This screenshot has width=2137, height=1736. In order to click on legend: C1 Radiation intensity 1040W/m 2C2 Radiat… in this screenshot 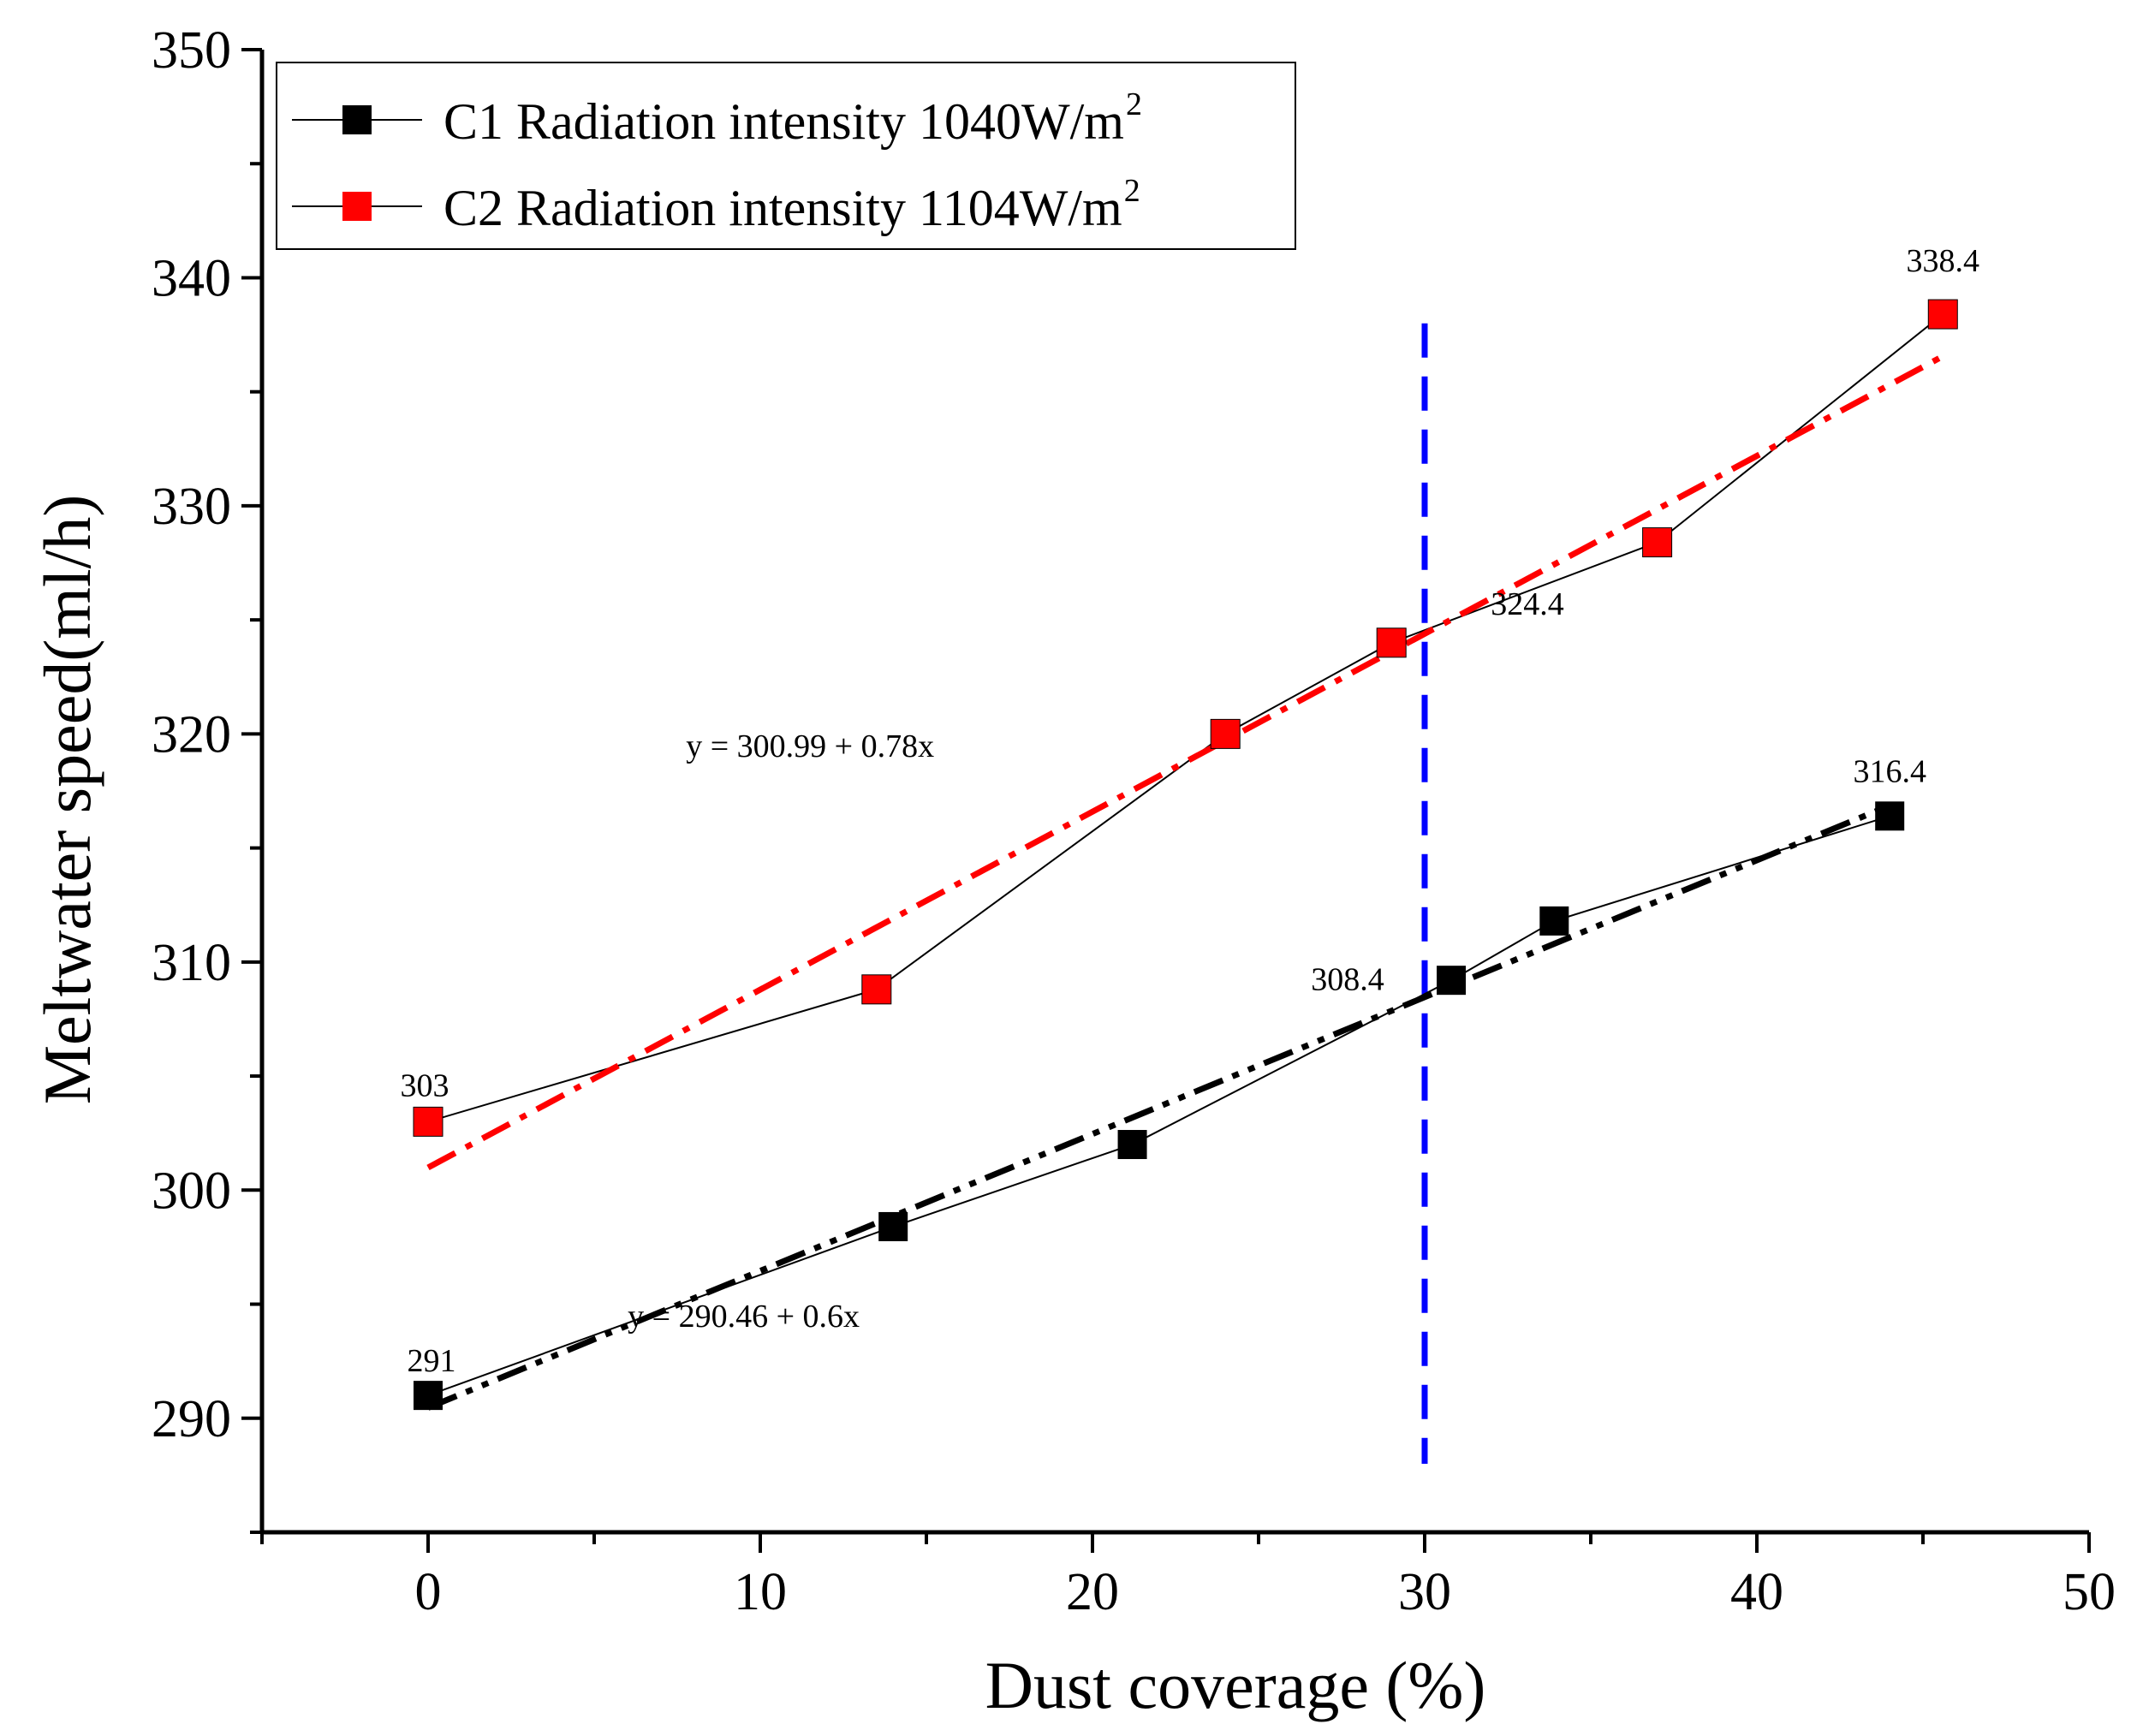, I will do `click(786, 156)`.